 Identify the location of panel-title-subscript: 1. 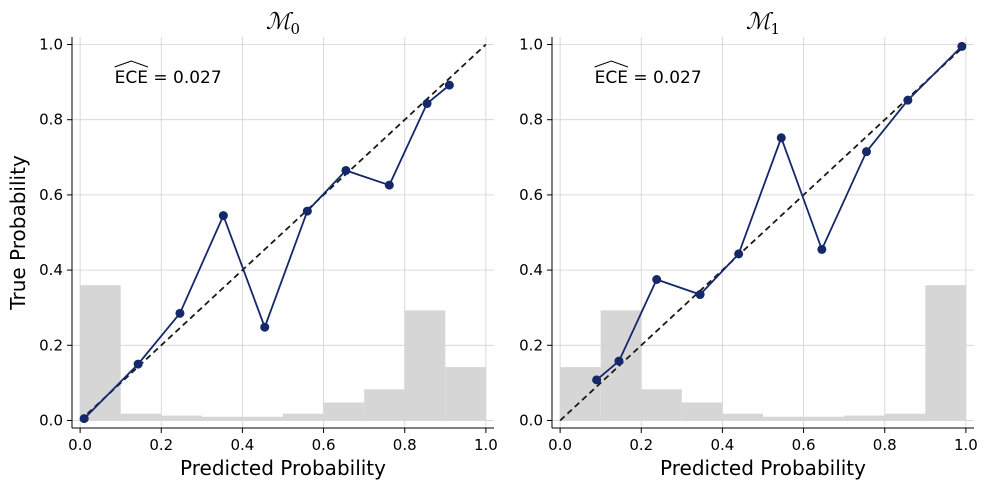
(776, 29).